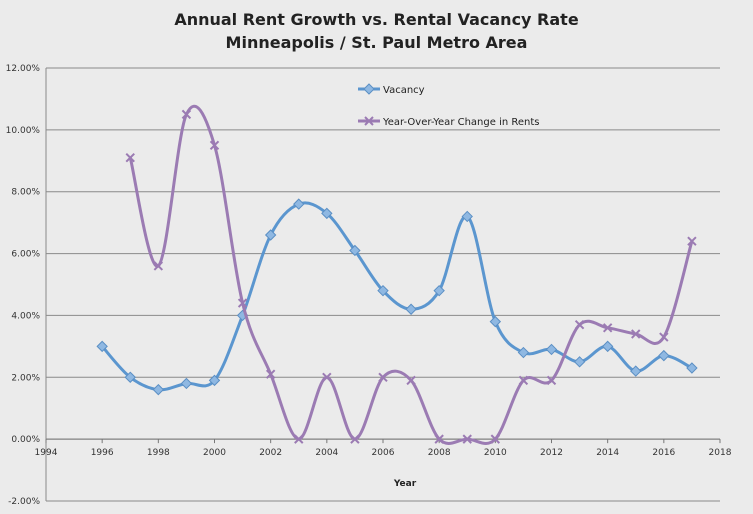 This screenshot has width=753, height=514. Describe the element at coordinates (439, 453) in the screenshot. I see `x-tick-label: 2008` at that location.